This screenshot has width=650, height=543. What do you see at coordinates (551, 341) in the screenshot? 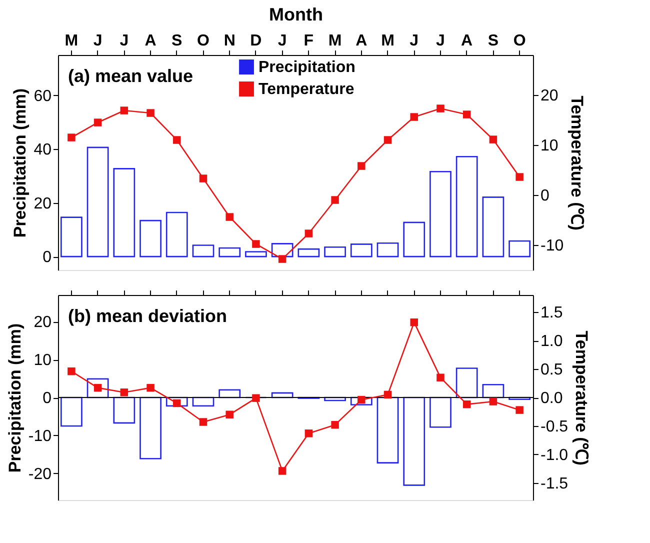
I see `y2-tick-label: 1.0` at bounding box center [551, 341].